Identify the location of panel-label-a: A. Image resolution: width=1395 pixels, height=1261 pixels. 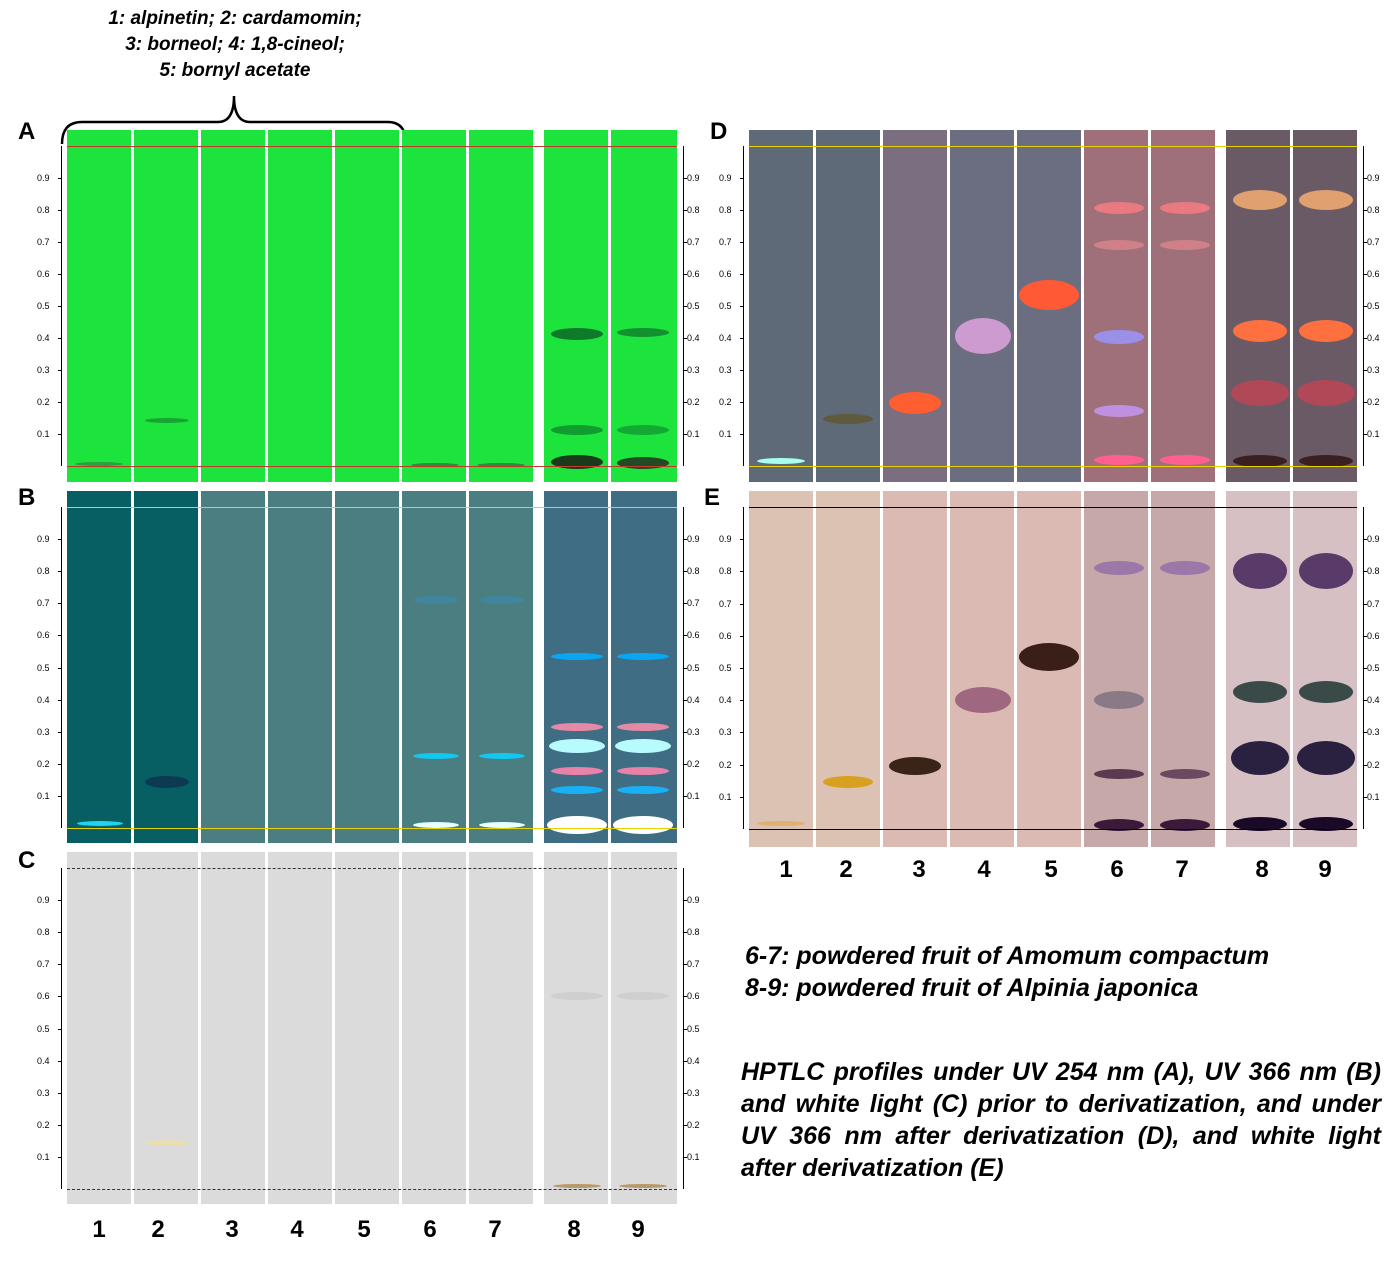
(27, 131).